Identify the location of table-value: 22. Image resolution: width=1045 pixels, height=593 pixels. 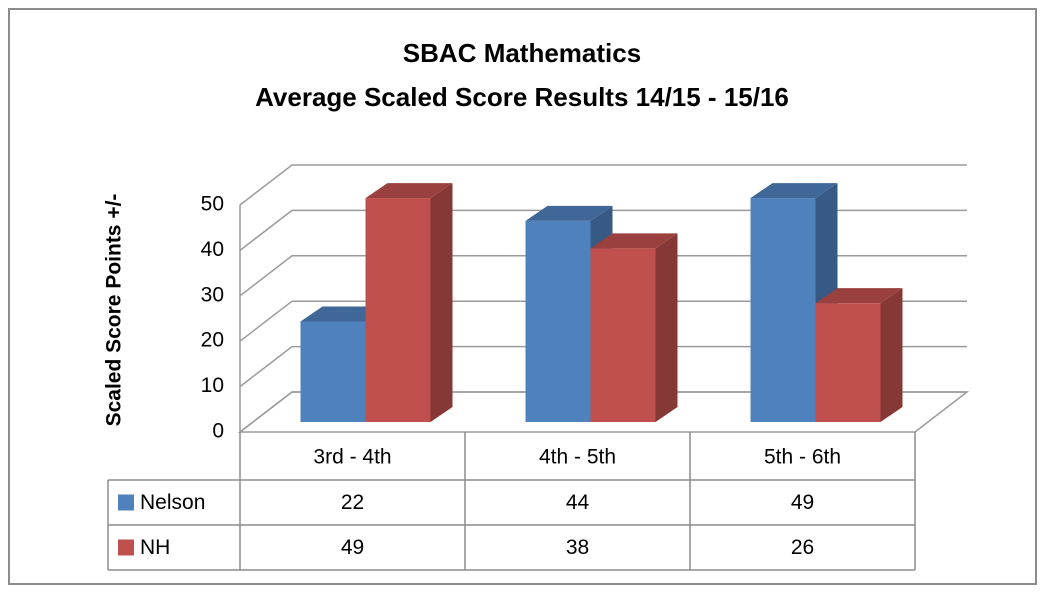
(352, 502).